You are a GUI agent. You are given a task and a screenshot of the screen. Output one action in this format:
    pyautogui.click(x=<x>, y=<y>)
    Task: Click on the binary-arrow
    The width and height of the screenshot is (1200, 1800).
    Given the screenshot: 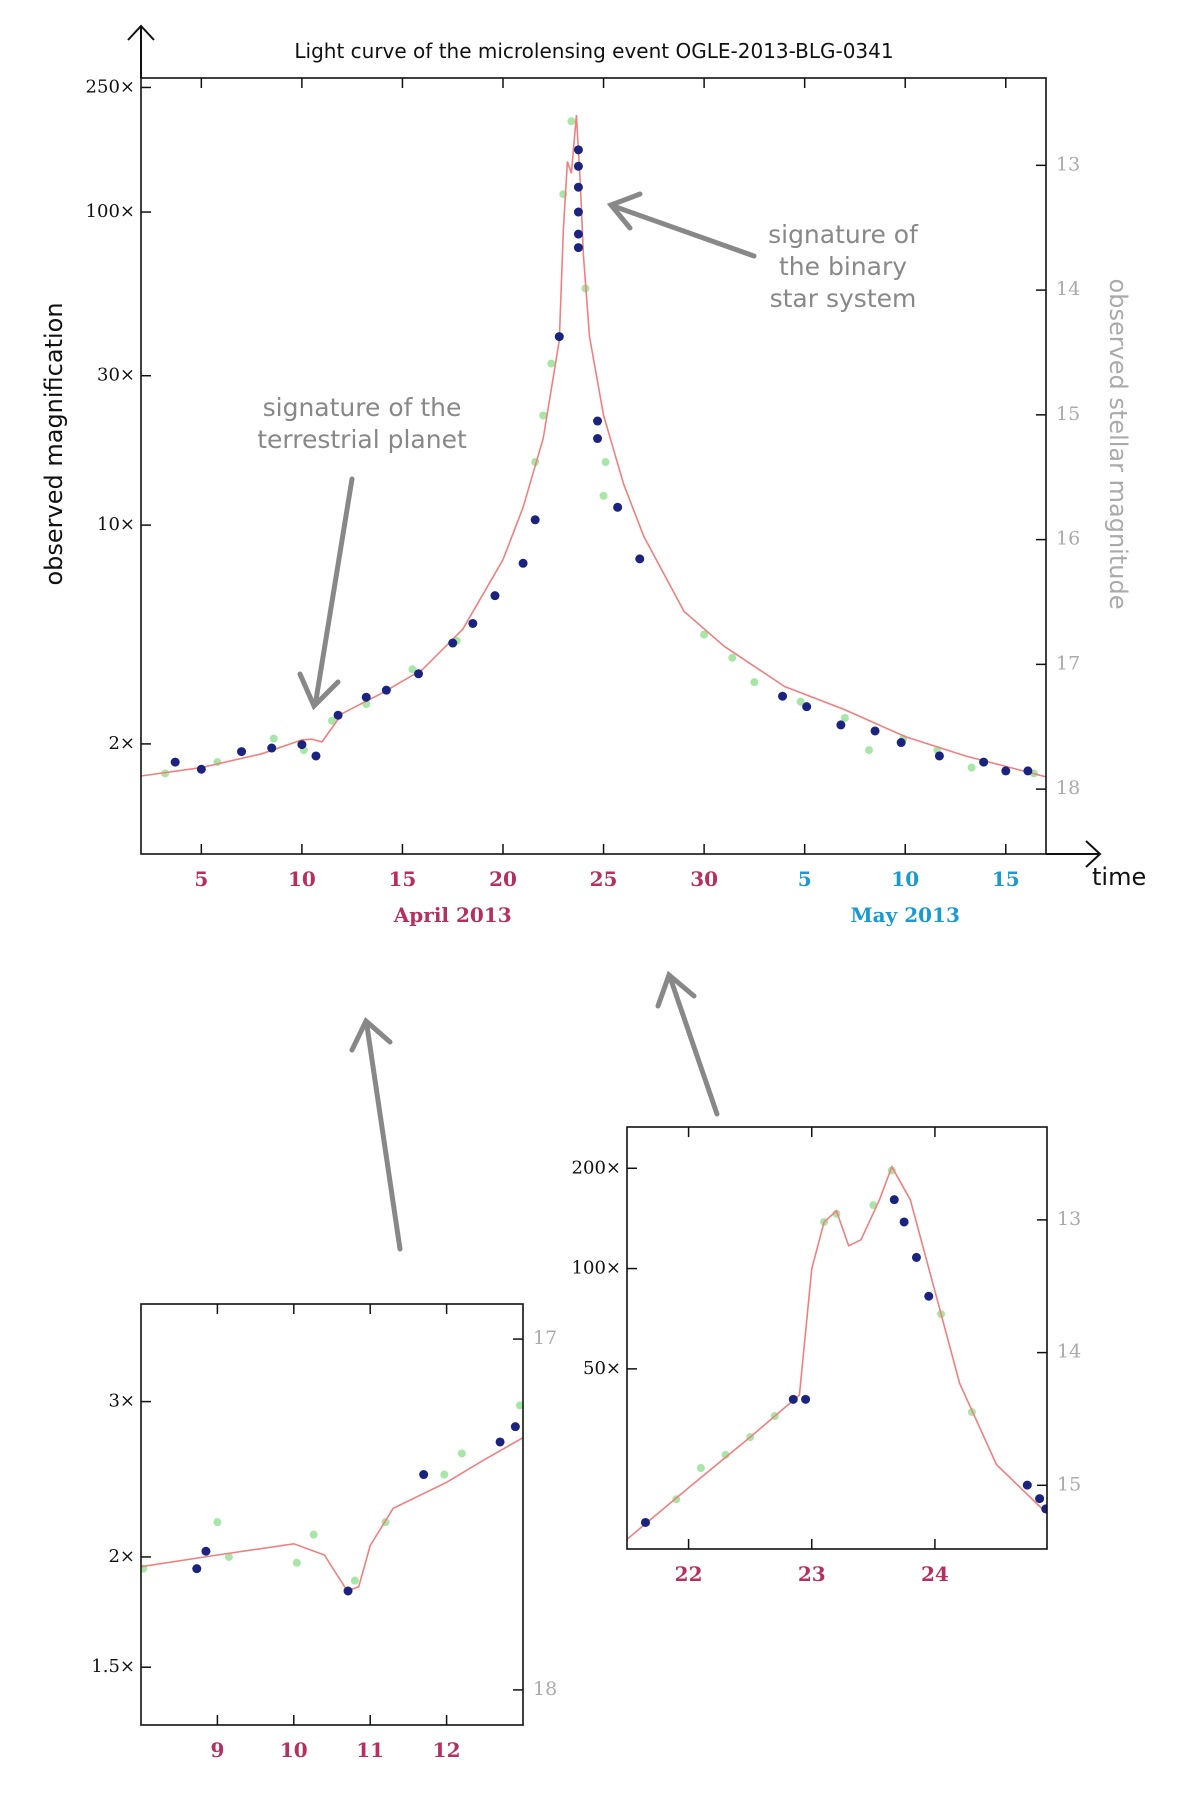 What is the action you would take?
    pyautogui.click(x=685, y=231)
    